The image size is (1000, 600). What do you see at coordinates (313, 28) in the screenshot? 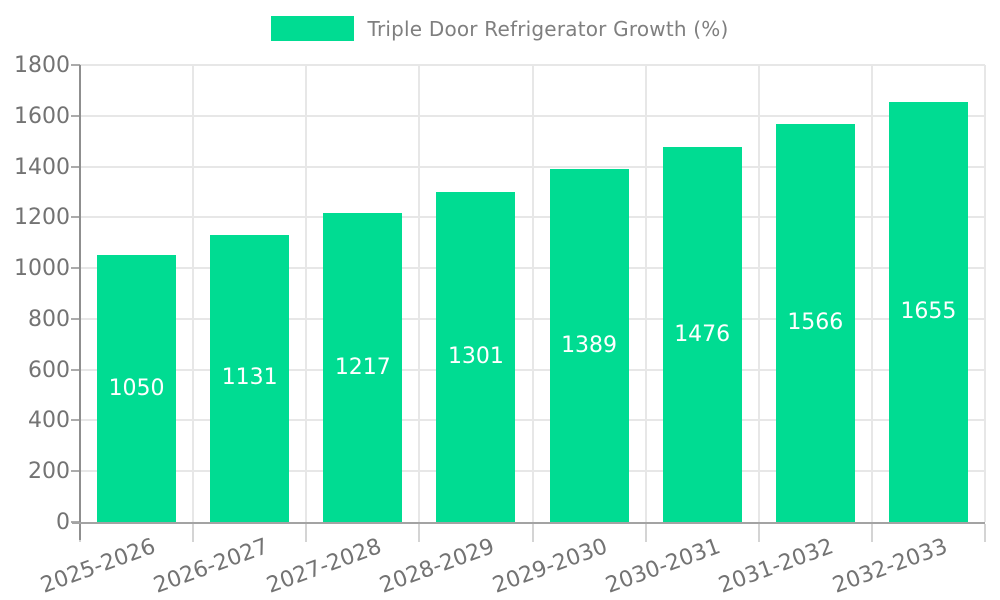
I see `legend-swatch` at bounding box center [313, 28].